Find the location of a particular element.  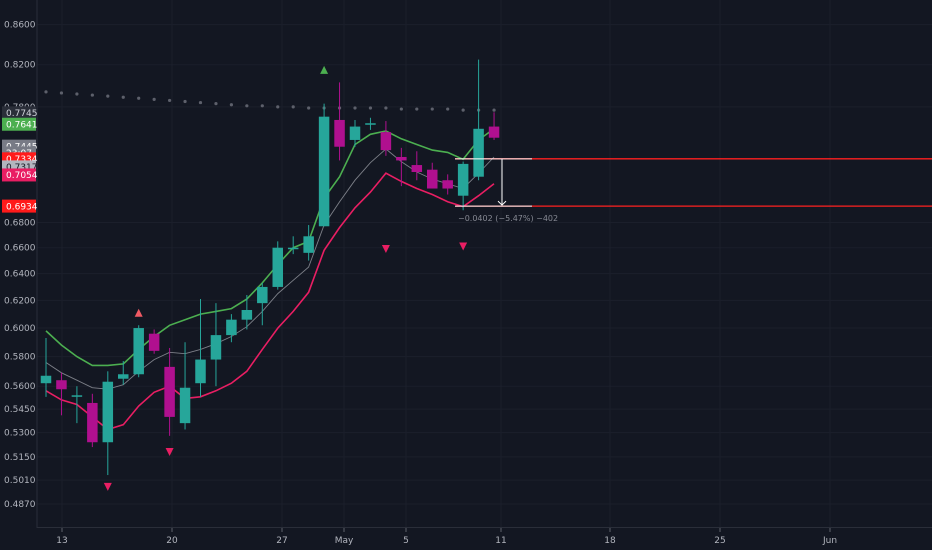

price-tick-label: 0.5800 is located at coordinates (20, 358).